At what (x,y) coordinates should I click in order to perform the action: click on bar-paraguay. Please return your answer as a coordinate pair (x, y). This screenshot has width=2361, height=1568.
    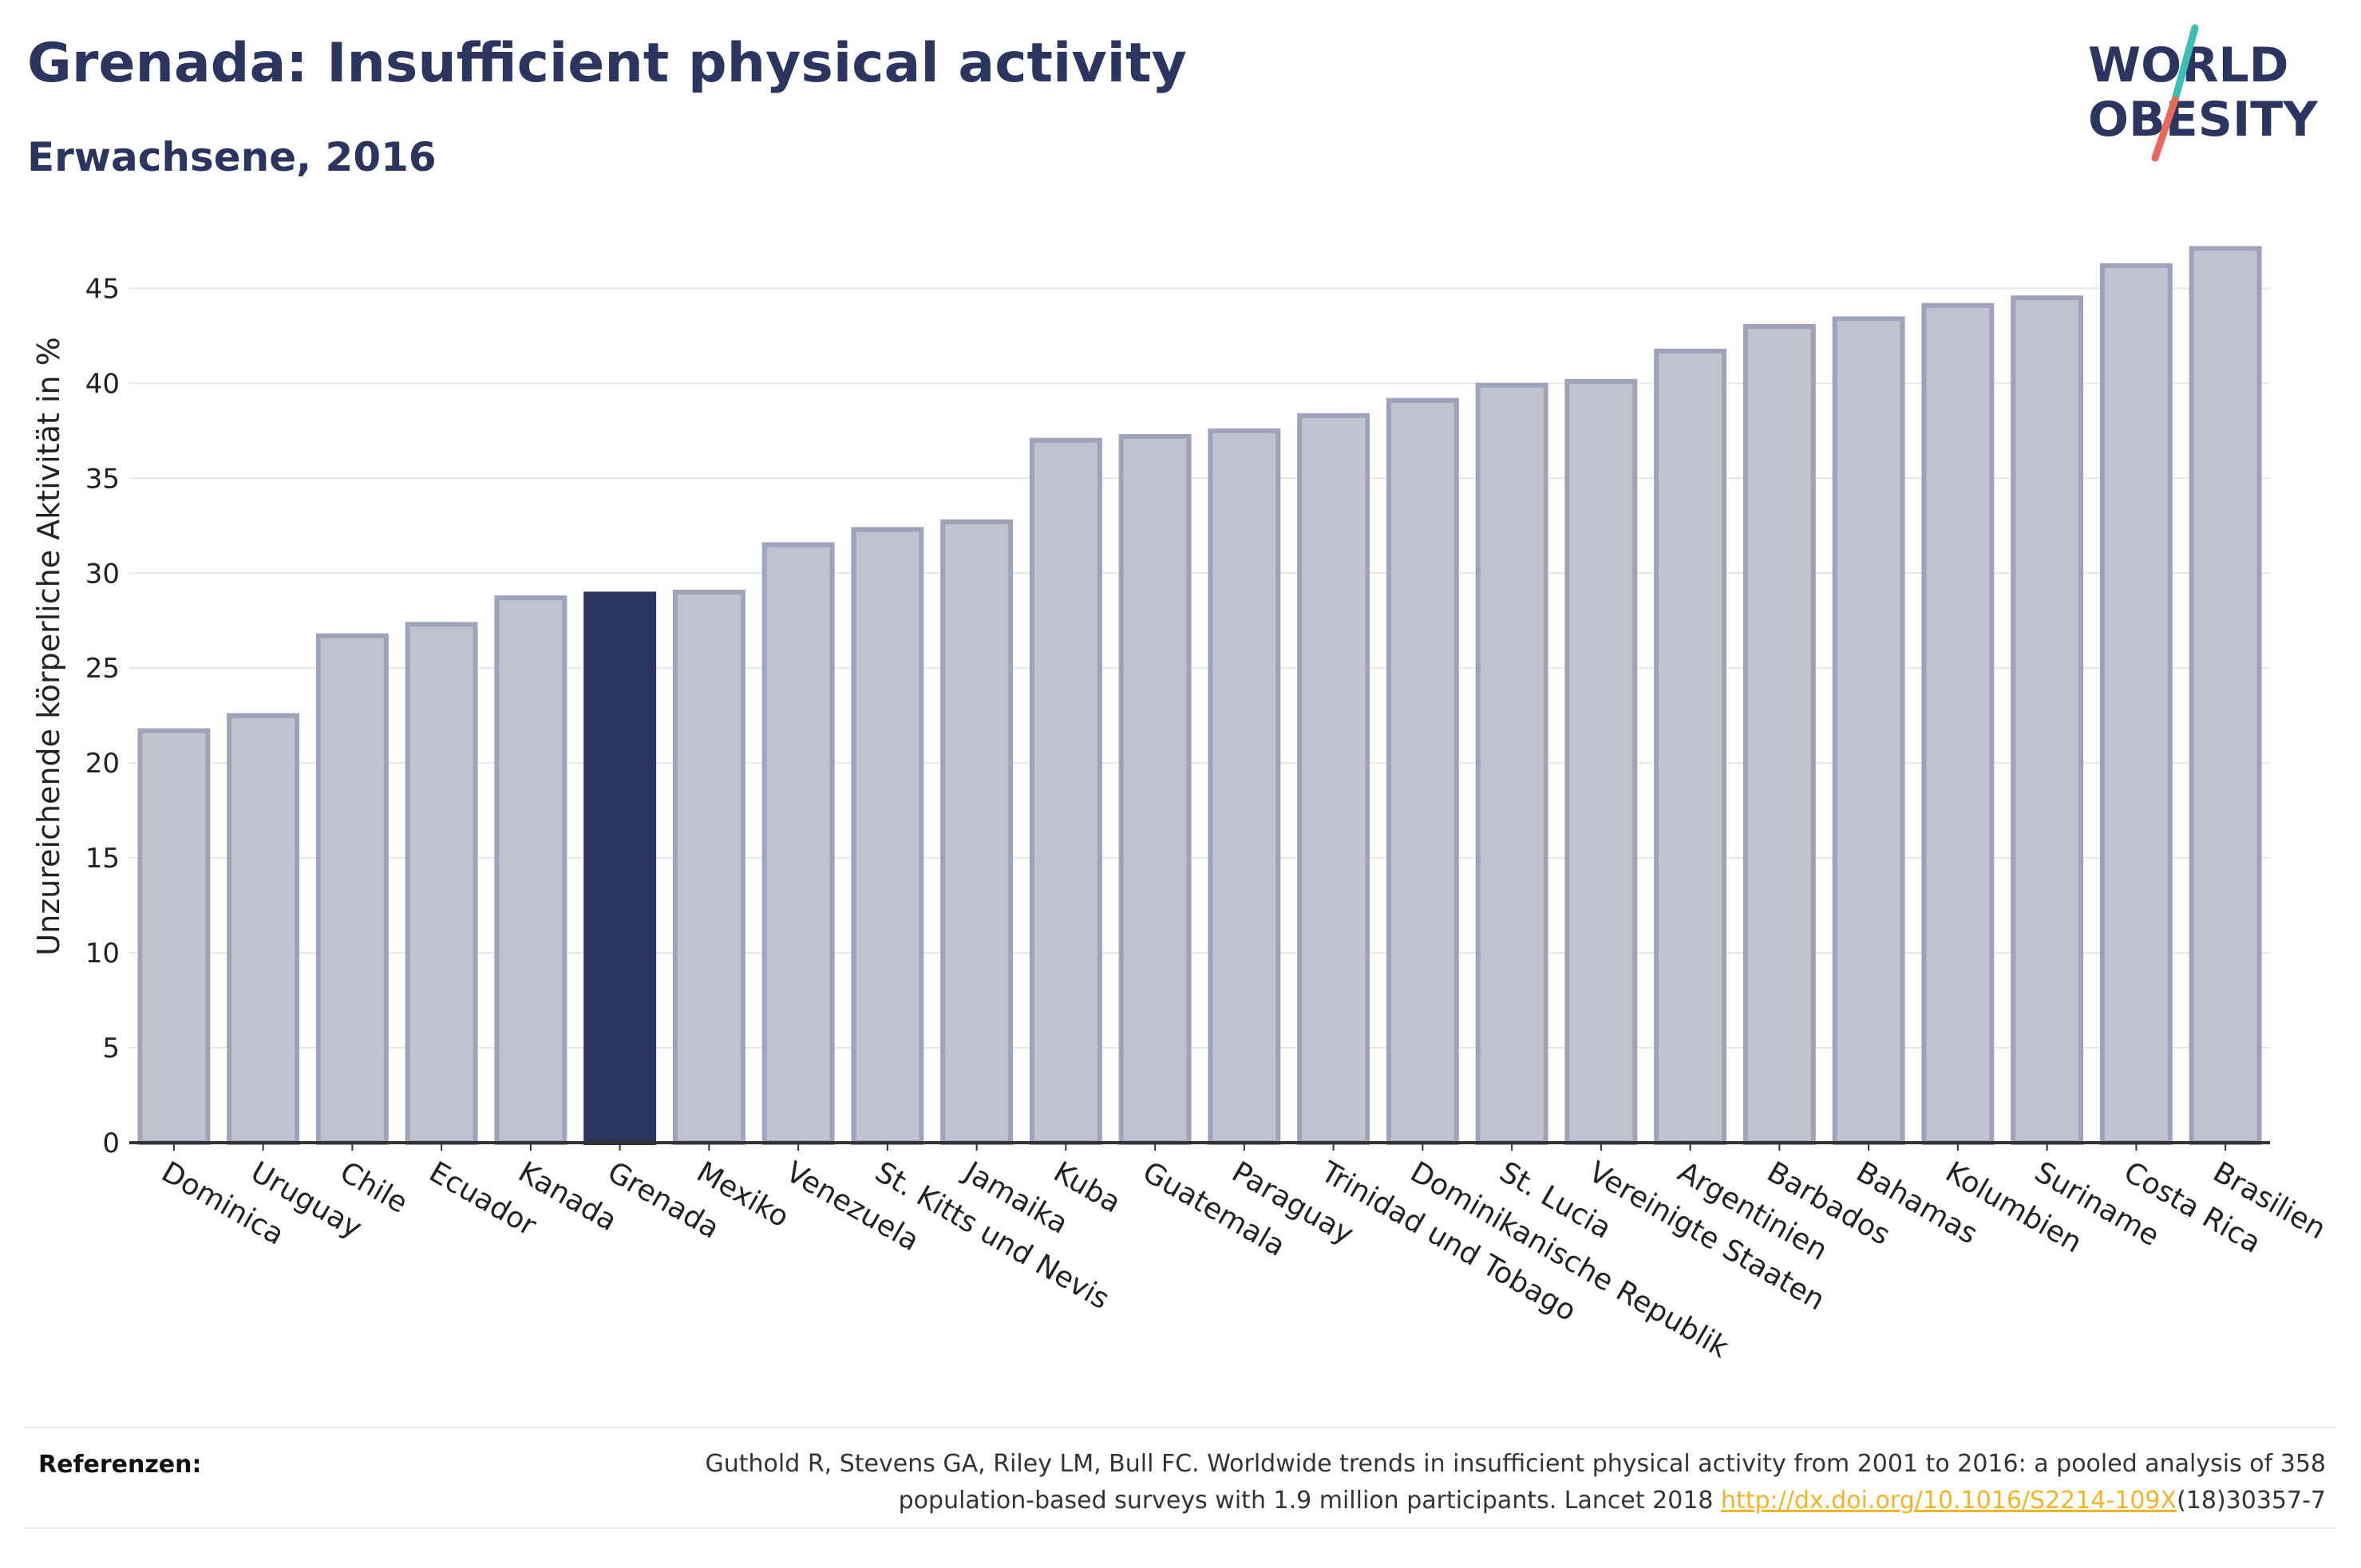
    Looking at the image, I should click on (1244, 786).